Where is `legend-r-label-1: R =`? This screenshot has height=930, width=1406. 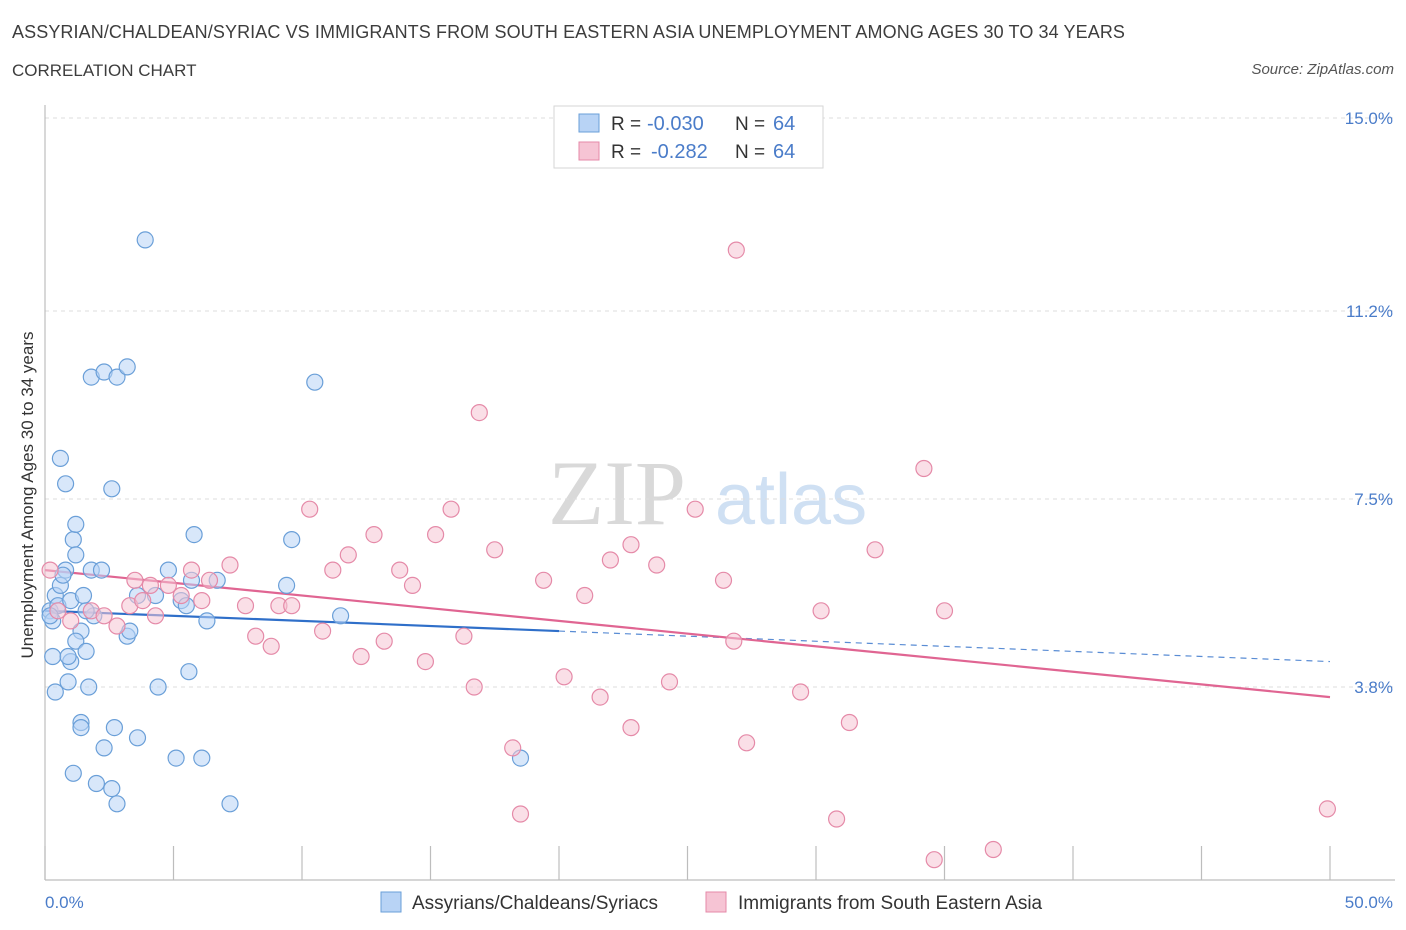 legend-r-label-1: R = is located at coordinates (626, 124).